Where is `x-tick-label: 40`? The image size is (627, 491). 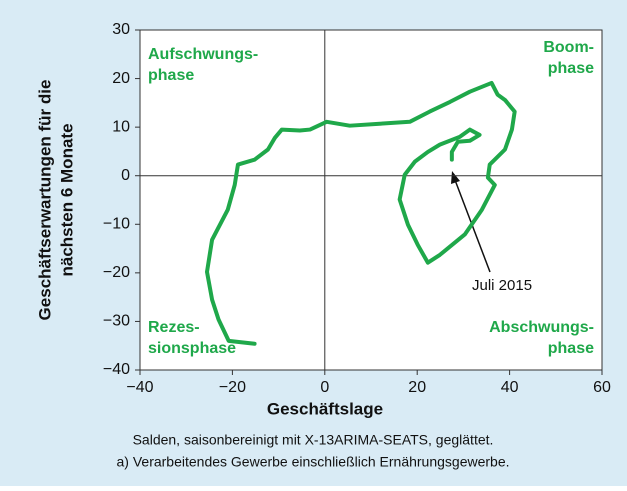 x-tick-label: 40 is located at coordinates (510, 387).